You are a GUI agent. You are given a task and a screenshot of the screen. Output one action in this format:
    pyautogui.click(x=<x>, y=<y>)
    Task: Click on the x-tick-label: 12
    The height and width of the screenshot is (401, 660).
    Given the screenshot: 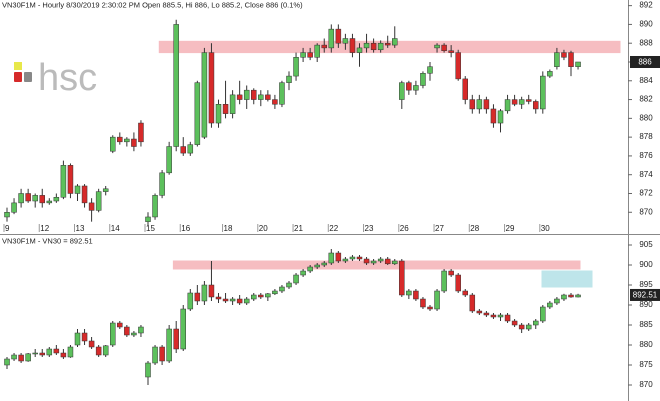 What is the action you would take?
    pyautogui.click(x=44, y=228)
    